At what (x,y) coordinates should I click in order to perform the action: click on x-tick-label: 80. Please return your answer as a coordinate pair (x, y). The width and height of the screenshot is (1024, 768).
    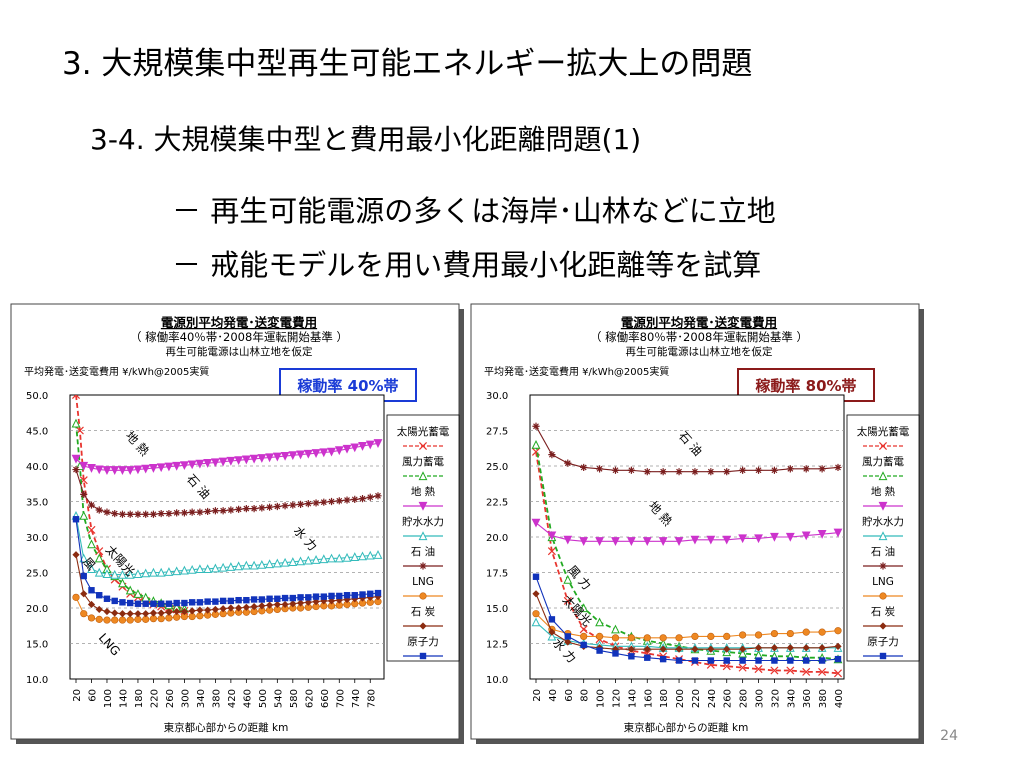
    Looking at the image, I should click on (585, 695).